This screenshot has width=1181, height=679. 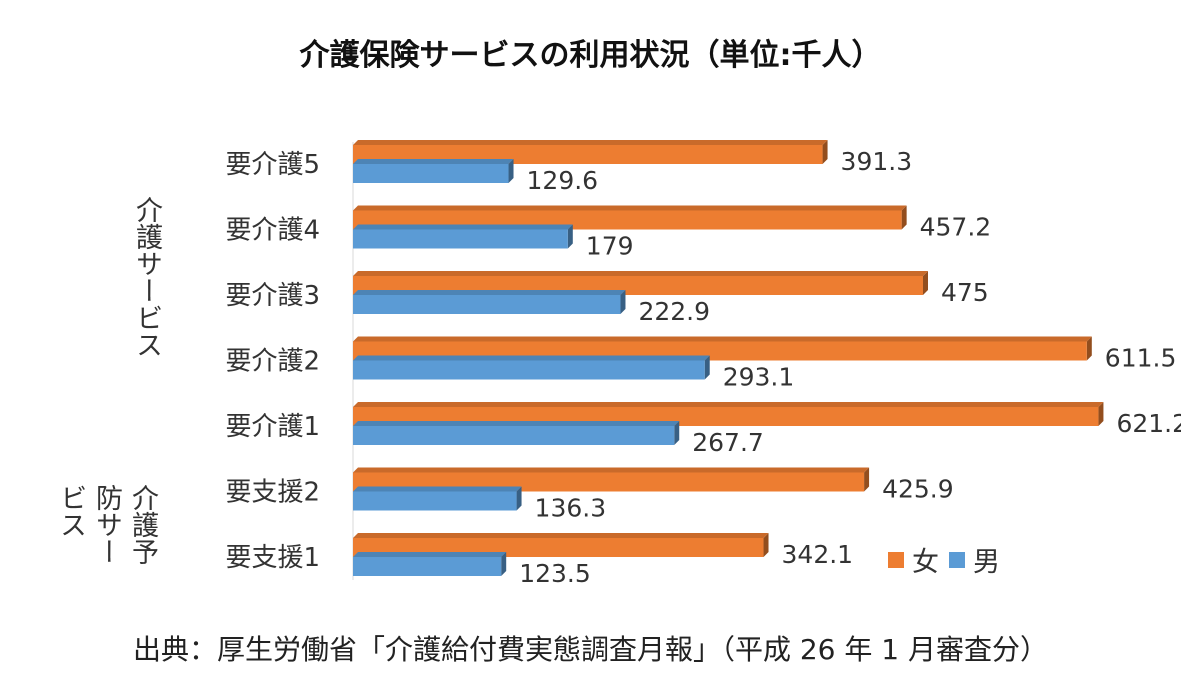 I want to click on legend-label: 女, so click(x=925, y=562).